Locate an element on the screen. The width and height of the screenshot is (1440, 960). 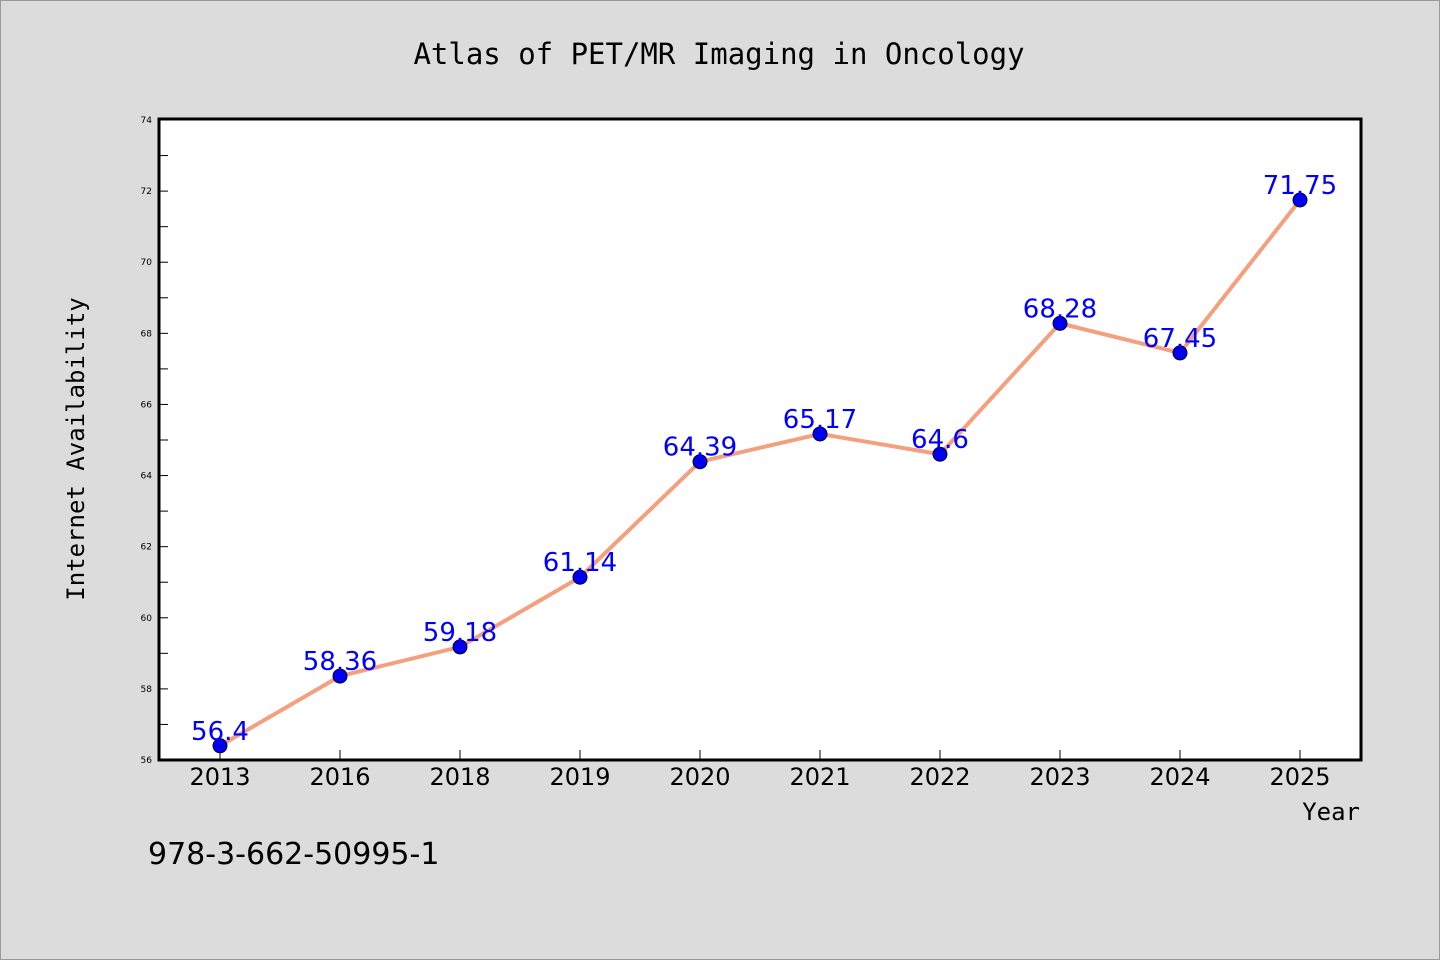
isbn-label: 978-3-662-50995-1 is located at coordinates (293, 854).